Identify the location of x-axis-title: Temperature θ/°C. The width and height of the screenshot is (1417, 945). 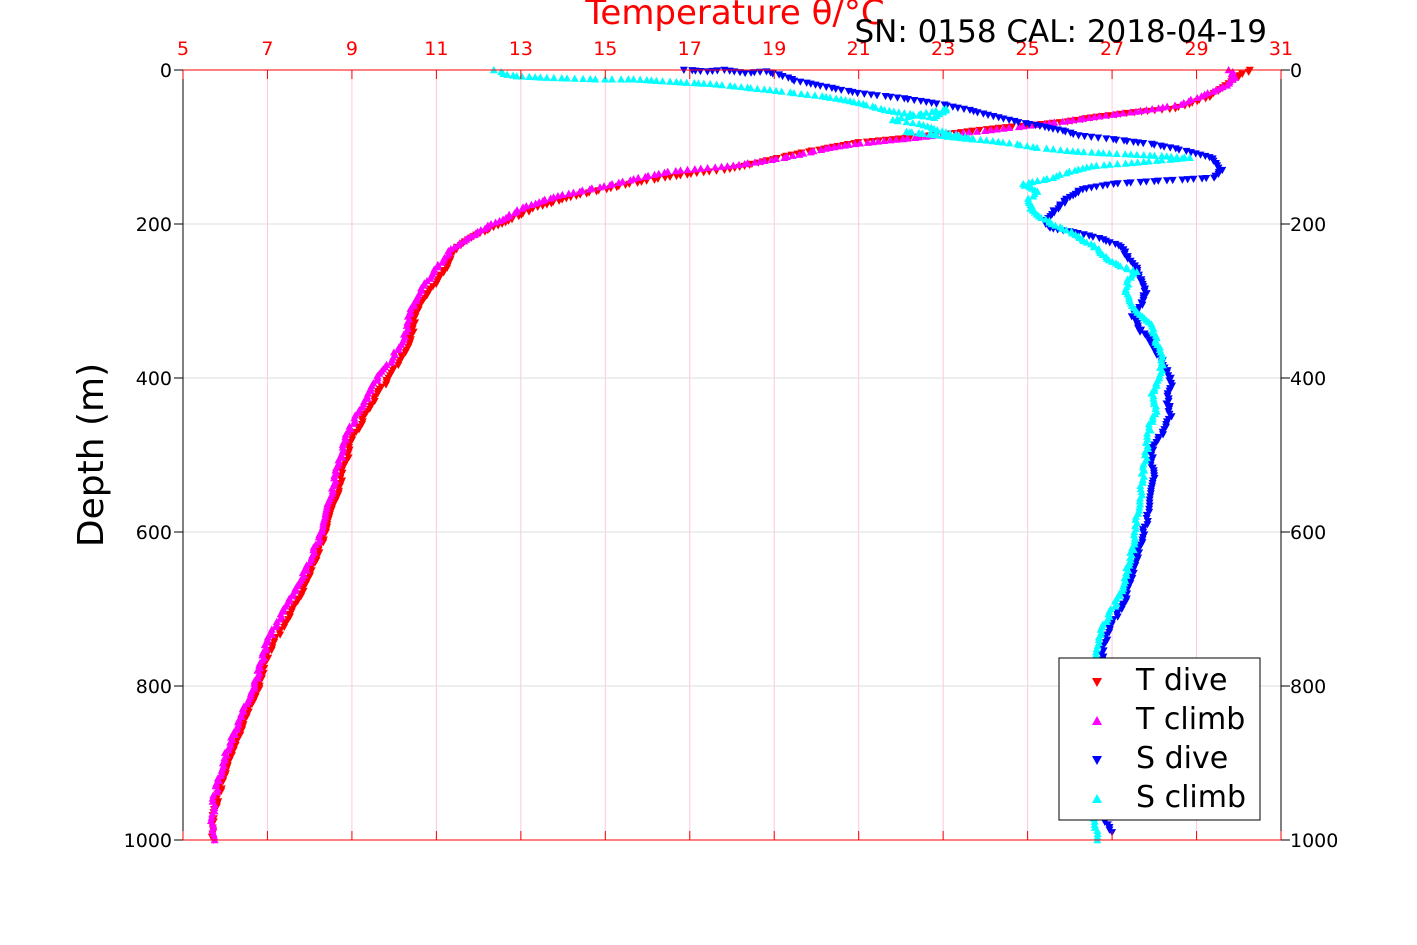
(734, 16).